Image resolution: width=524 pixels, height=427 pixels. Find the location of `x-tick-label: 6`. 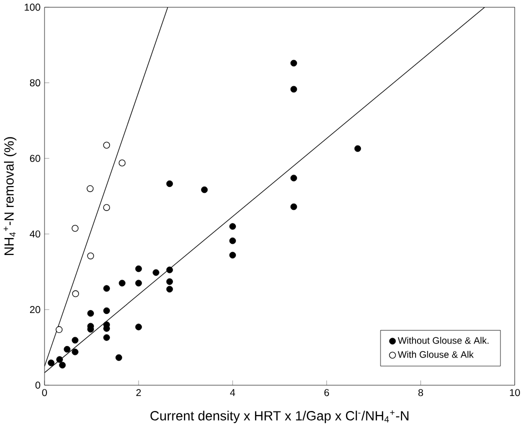

x-tick-label: 6 is located at coordinates (327, 392).